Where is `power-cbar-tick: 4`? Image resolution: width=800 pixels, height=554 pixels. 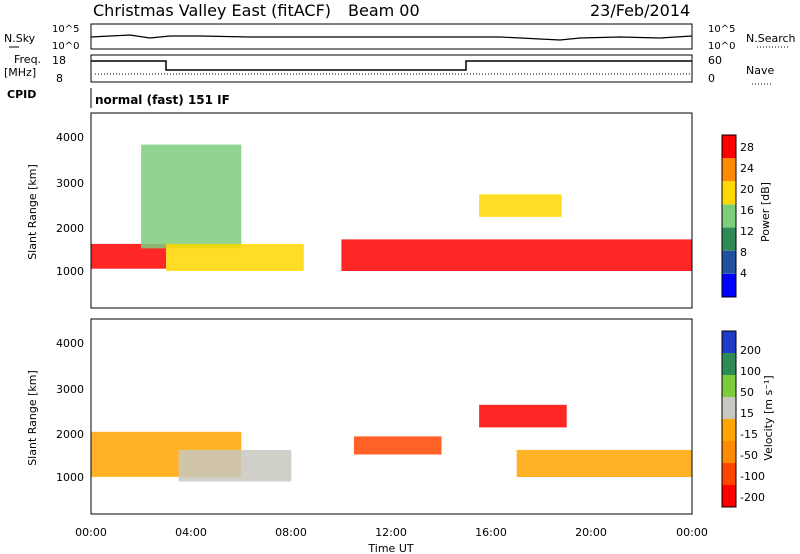
power-cbar-tick: 4 is located at coordinates (743, 273).